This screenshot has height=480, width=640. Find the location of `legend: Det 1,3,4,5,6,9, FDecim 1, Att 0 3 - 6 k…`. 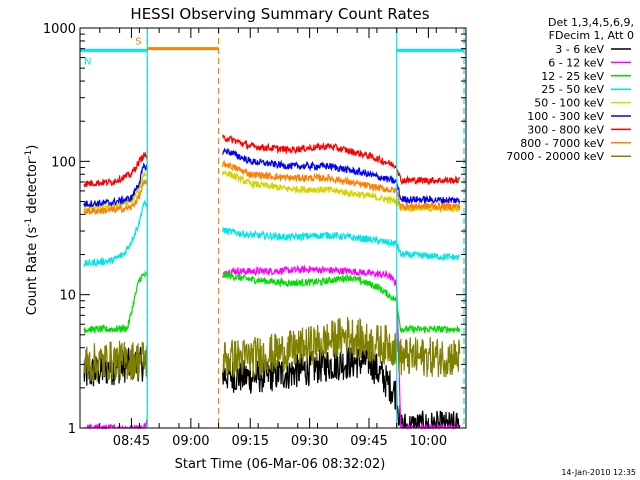

legend: Det 1,3,4,5,6,9, FDecim 1, Att 0 3 - 6 k… is located at coordinates (570, 89).